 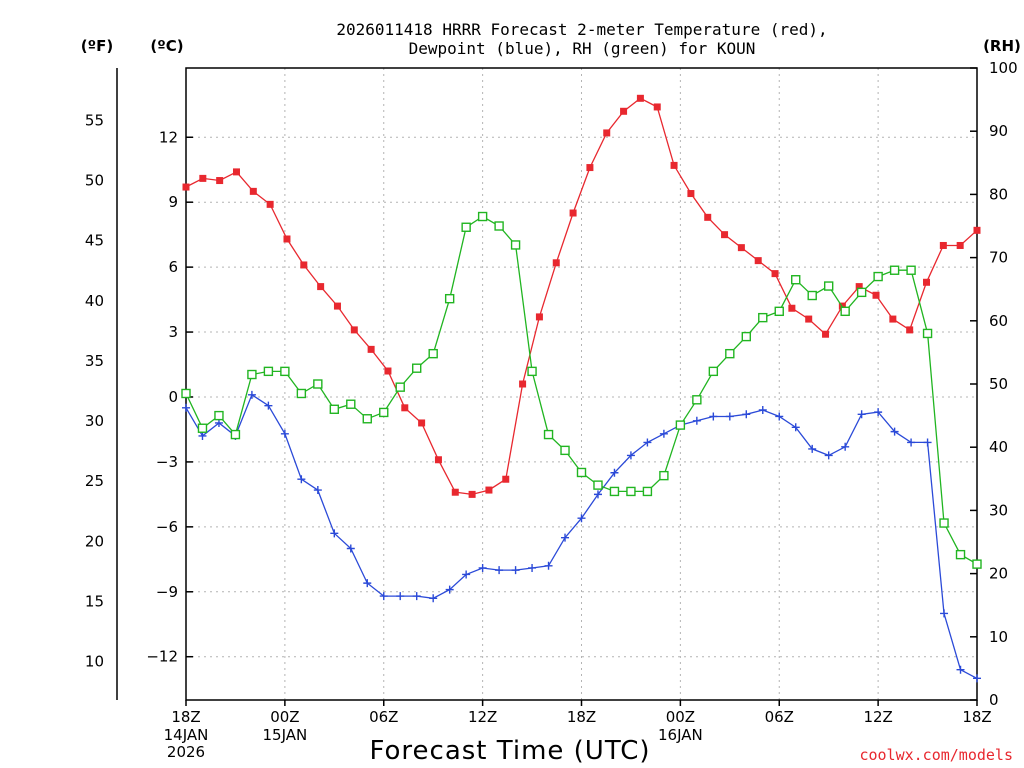 What do you see at coordinates (186, 735) in the screenshot?
I see `x-tick-date-label: 14JAN` at bounding box center [186, 735].